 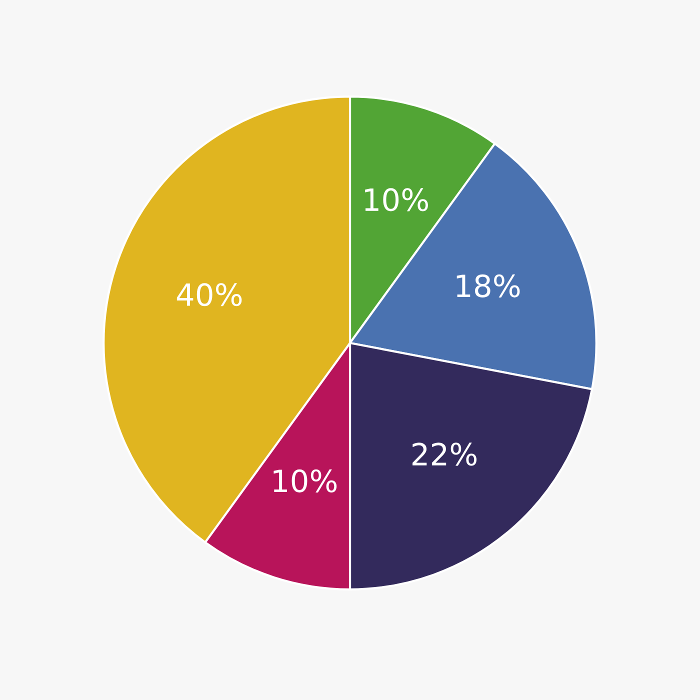 I want to click on data-label: 18%, so click(x=488, y=286).